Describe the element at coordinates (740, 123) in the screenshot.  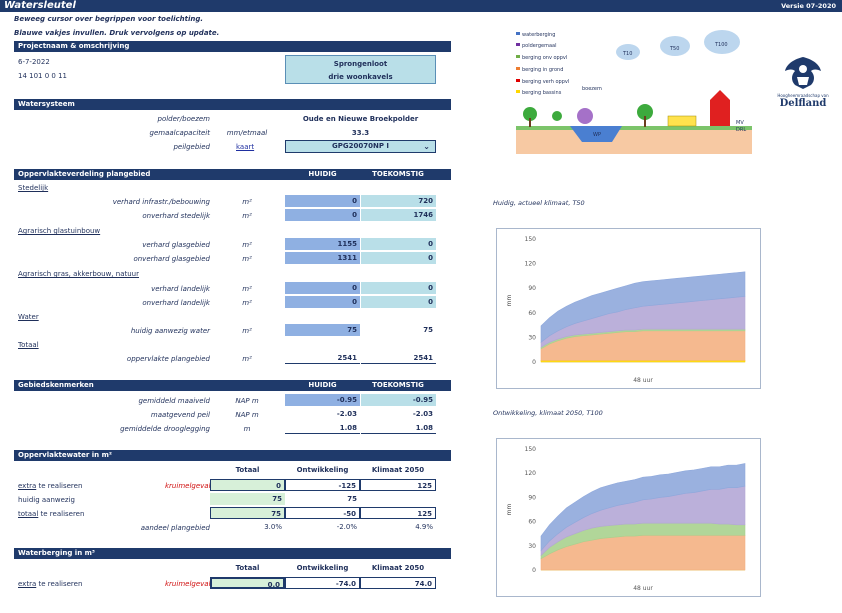
I see `label-mv: MV` at that location.